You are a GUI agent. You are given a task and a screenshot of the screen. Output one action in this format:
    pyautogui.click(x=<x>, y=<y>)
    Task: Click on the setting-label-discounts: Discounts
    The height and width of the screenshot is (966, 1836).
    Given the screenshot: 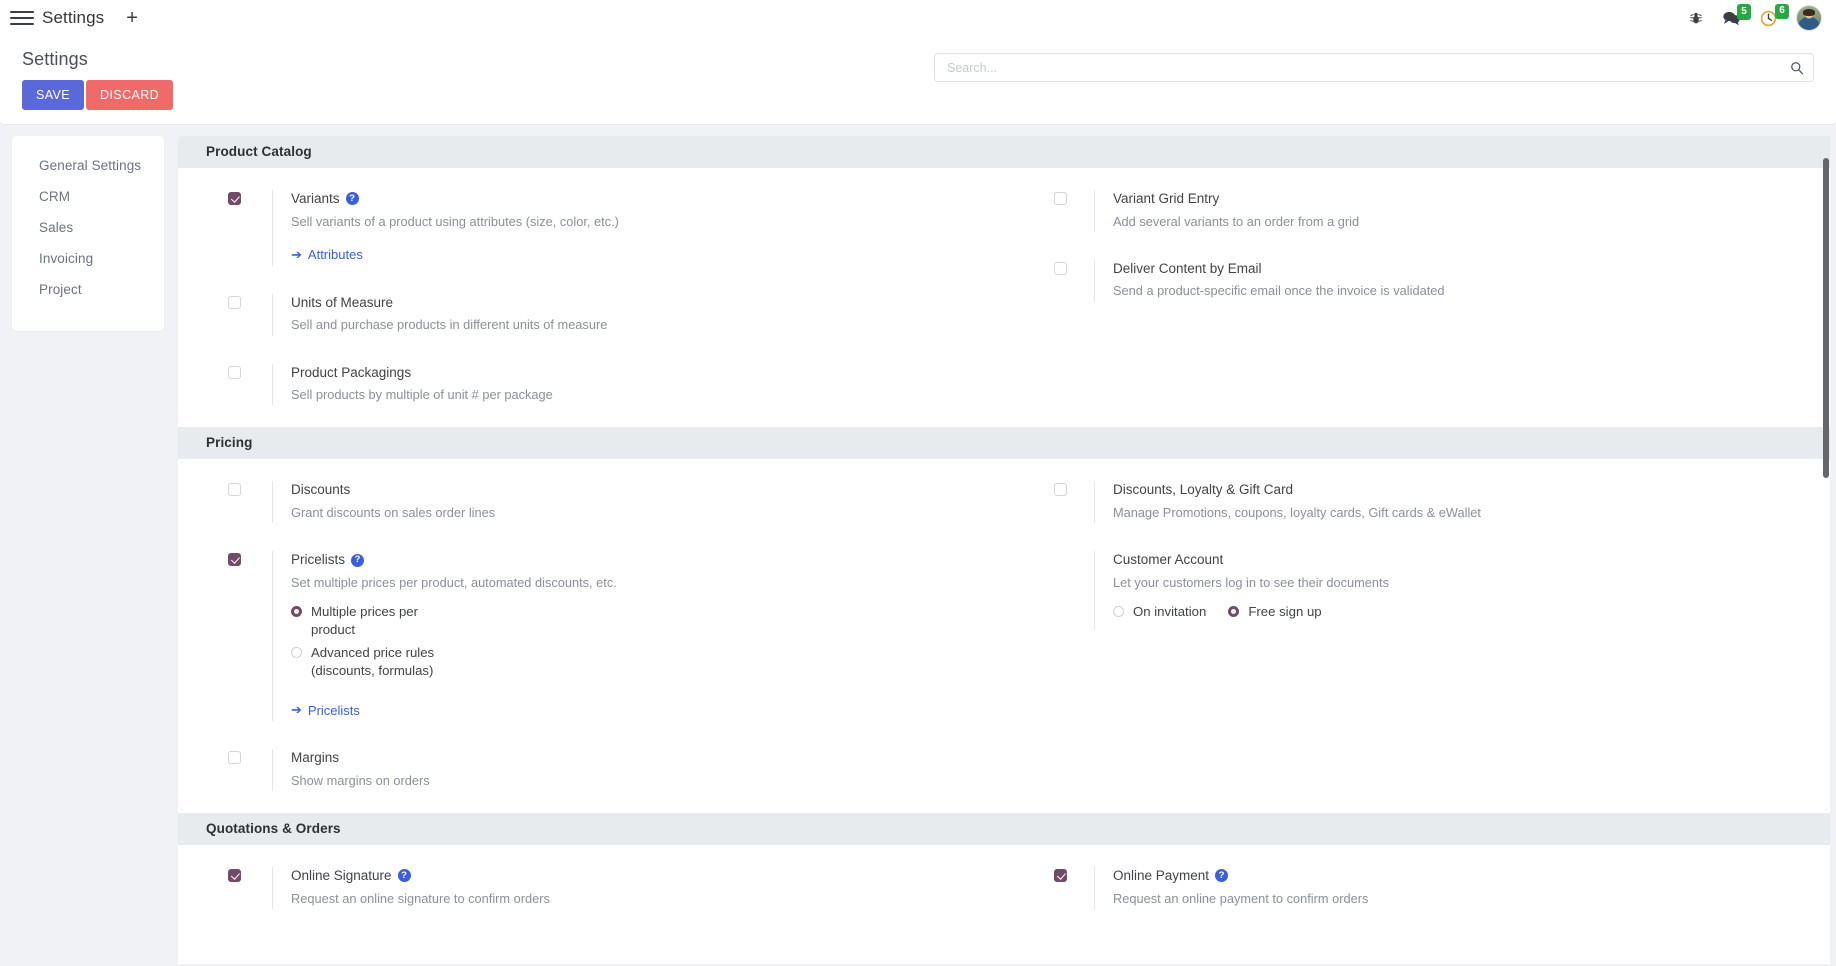 What is the action you would take?
    pyautogui.click(x=632, y=490)
    